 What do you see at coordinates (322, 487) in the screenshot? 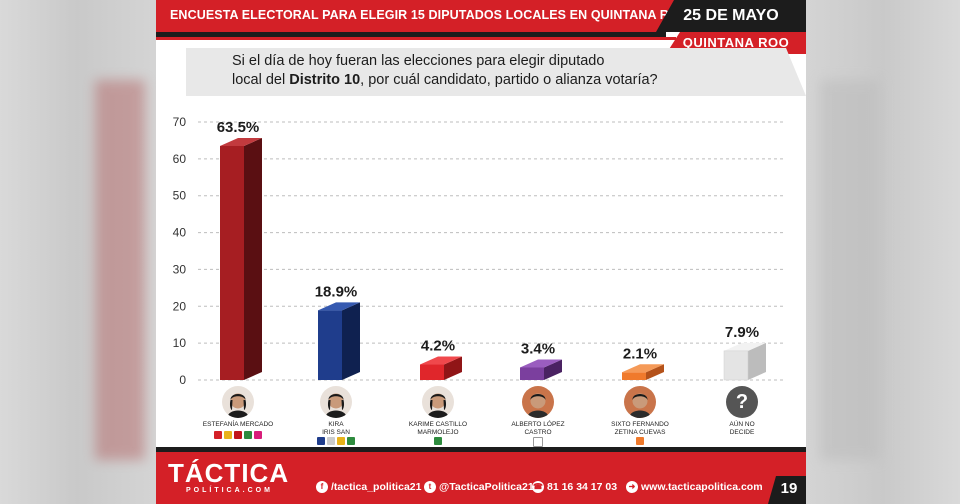
I see `facebook-icon: f` at bounding box center [322, 487].